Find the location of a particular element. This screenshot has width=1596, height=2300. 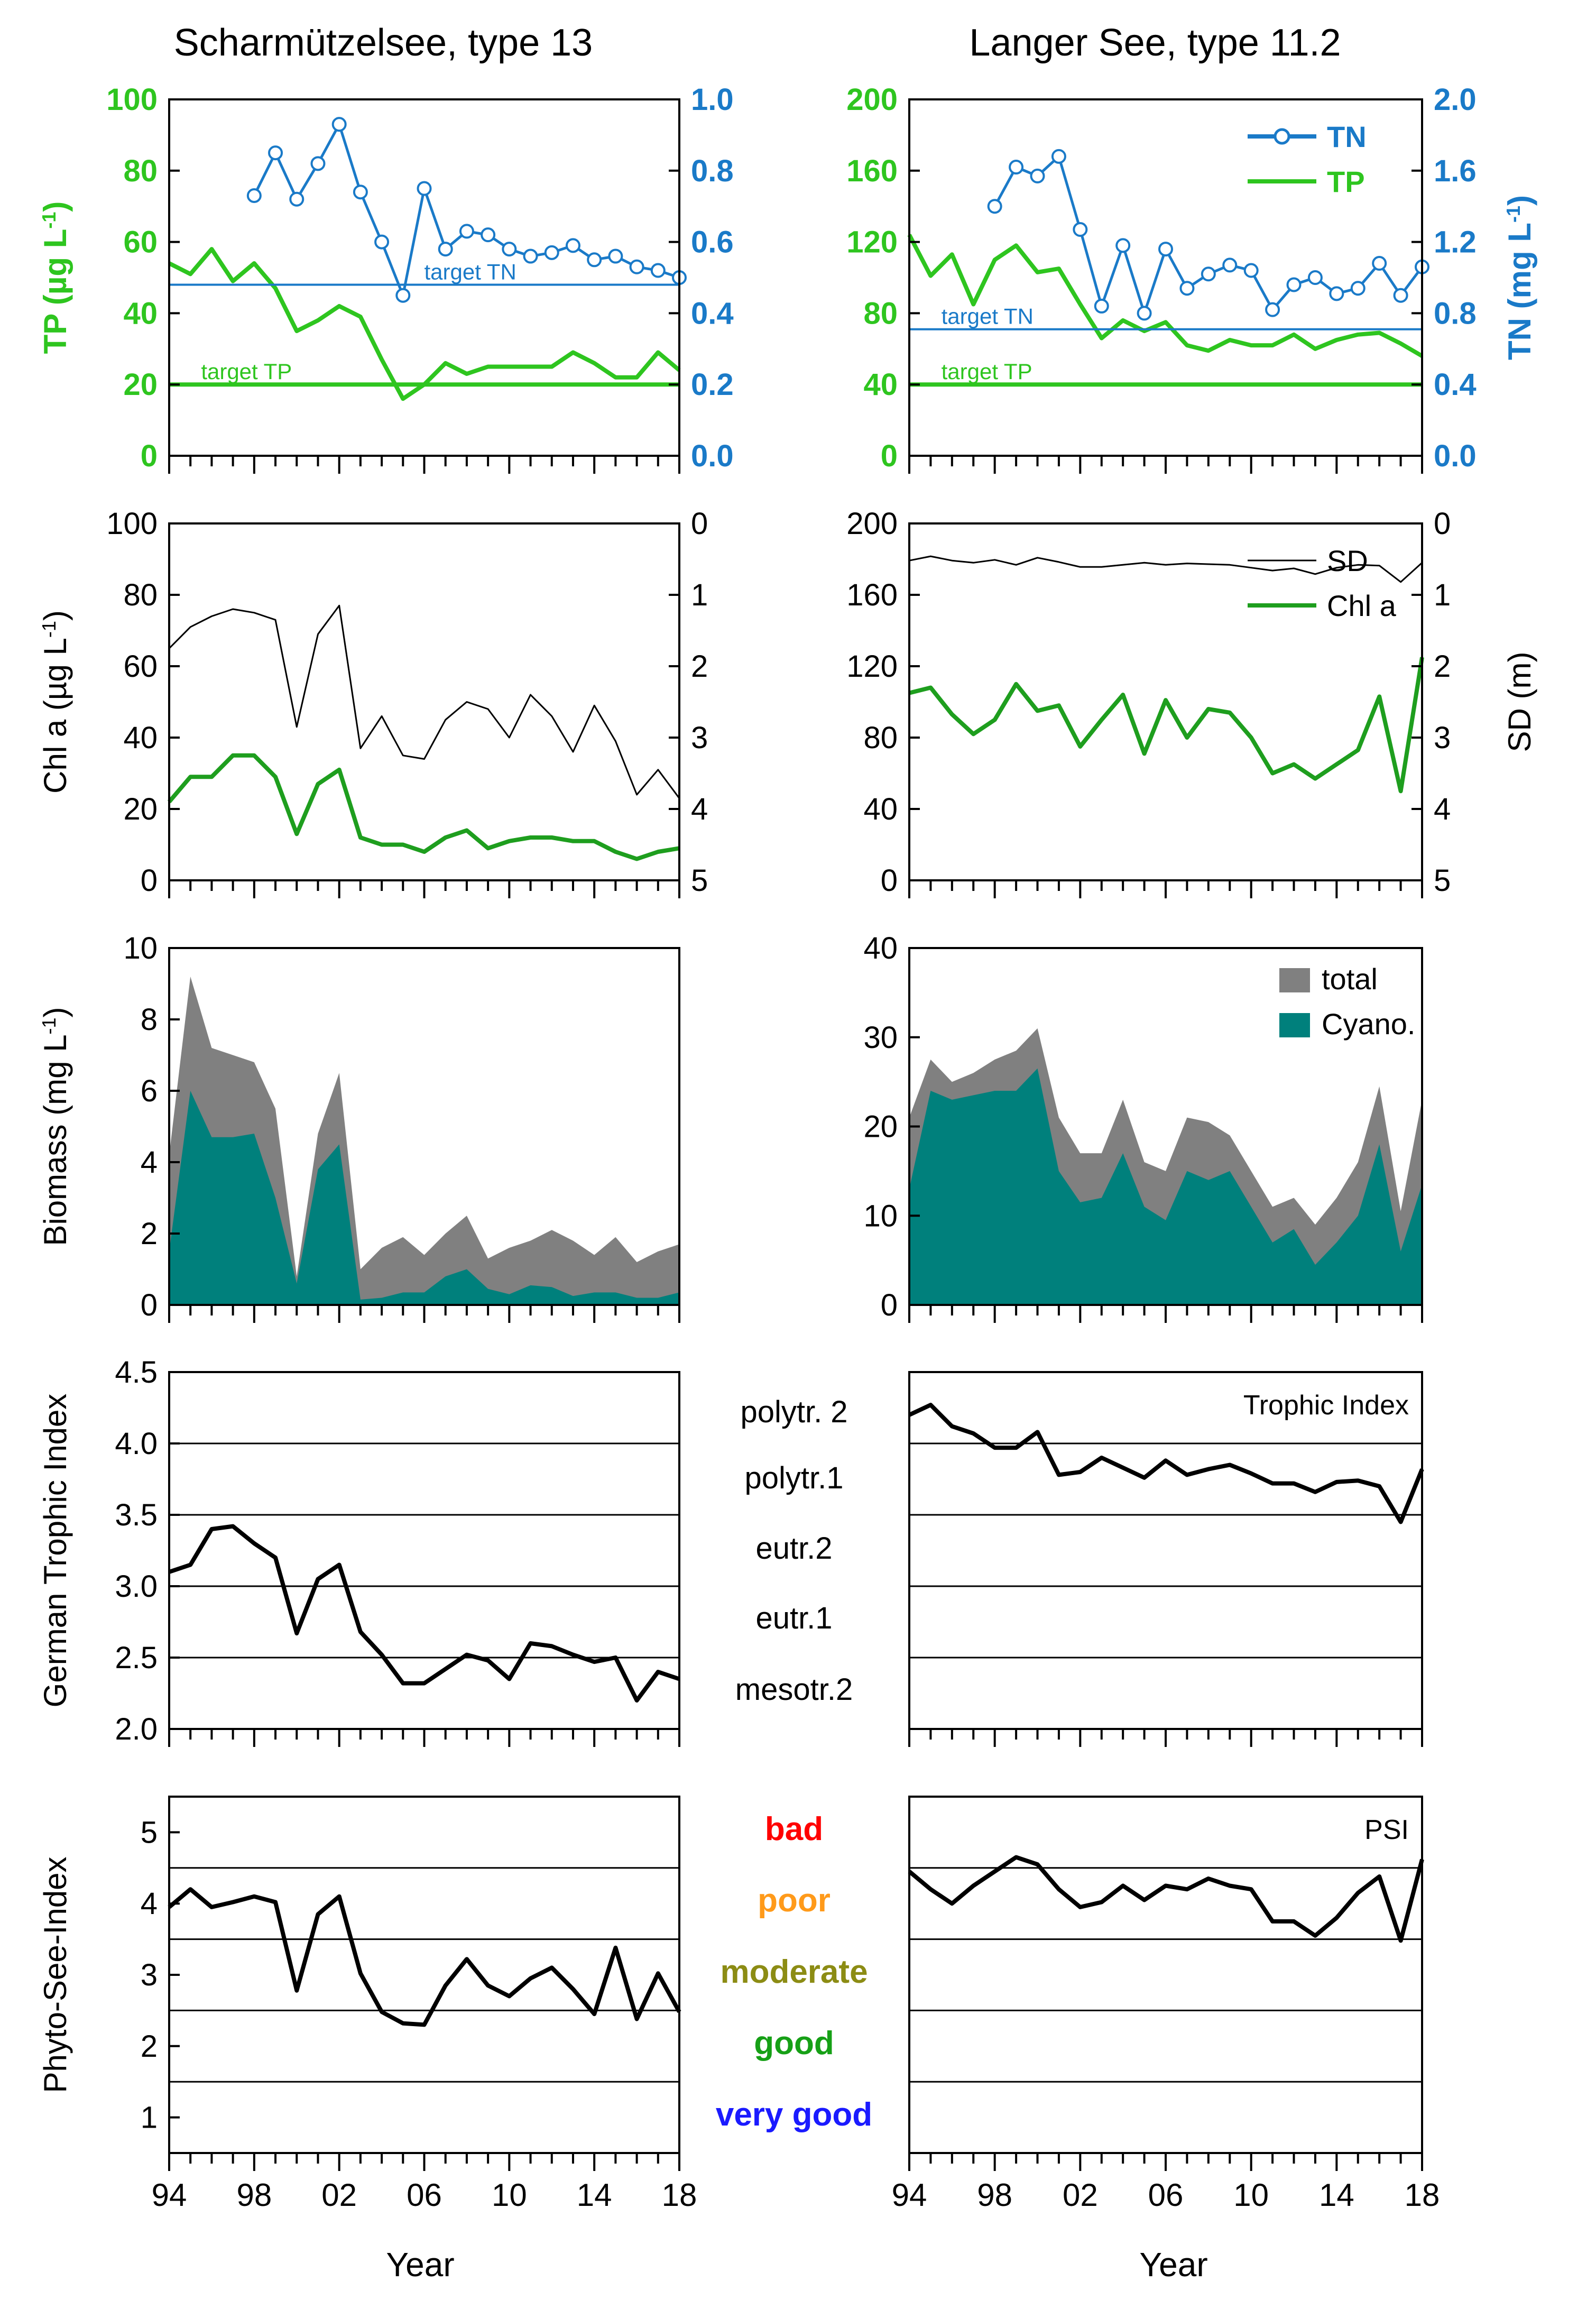

x-axis-label-right: Year is located at coordinates (1173, 2265).